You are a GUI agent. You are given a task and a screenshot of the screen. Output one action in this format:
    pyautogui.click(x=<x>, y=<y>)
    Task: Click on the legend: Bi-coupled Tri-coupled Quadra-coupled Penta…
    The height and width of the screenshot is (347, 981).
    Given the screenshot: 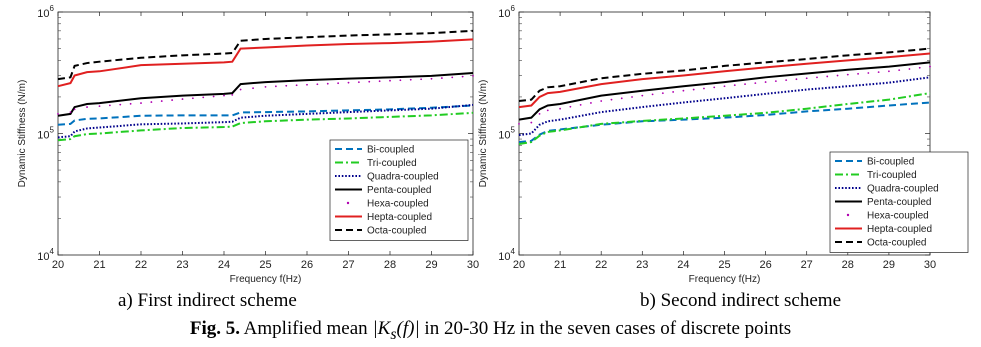 What is the action you would take?
    pyautogui.click(x=399, y=190)
    